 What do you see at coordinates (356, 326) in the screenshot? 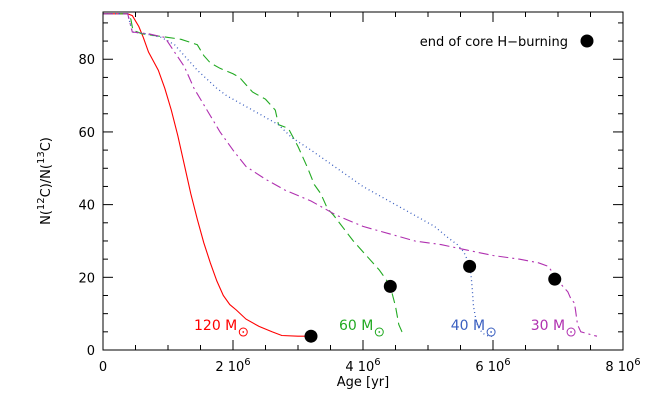
I see `series-label-1: 60 M` at bounding box center [356, 326].